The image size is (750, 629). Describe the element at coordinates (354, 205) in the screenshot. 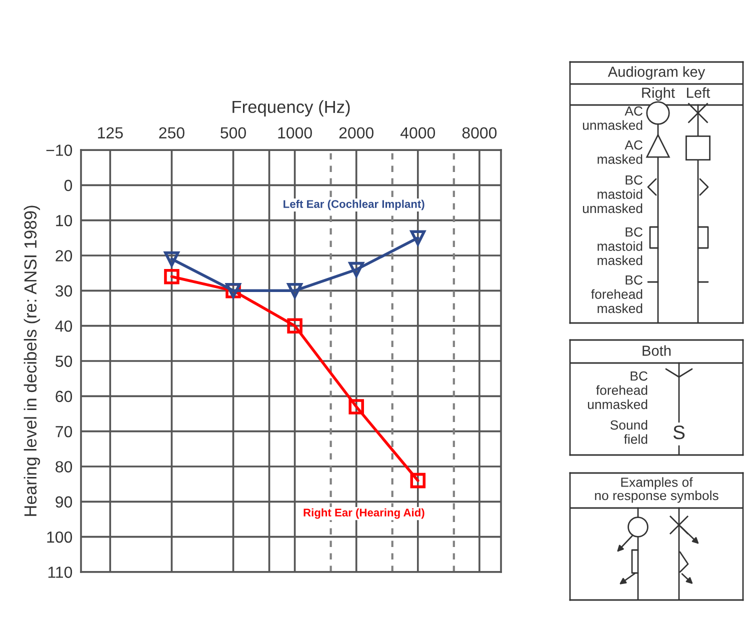

I see `series-label: Left Ear (Cochlear Implant)` at that location.